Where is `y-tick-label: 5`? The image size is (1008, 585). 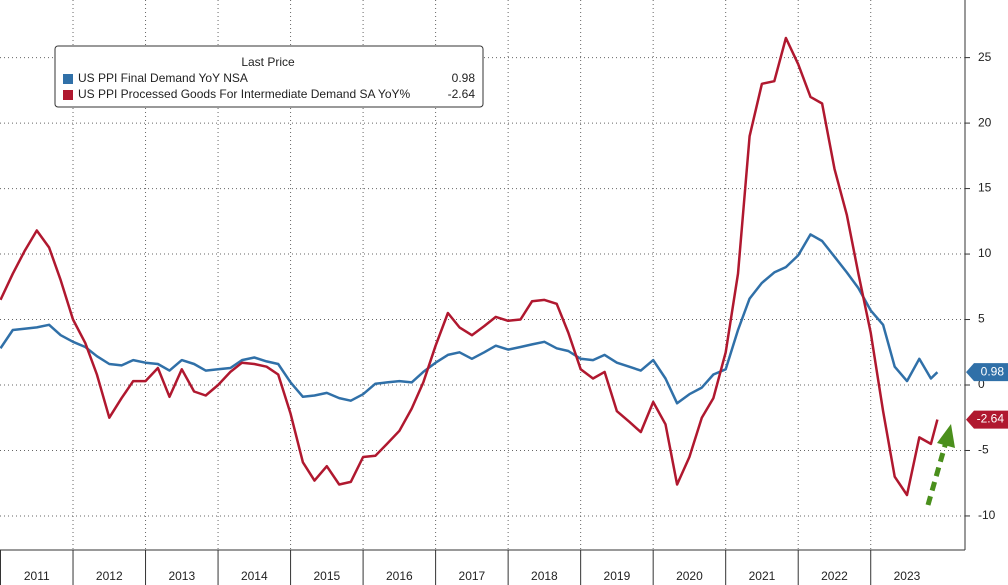
y-tick-label: 5 is located at coordinates (981, 319).